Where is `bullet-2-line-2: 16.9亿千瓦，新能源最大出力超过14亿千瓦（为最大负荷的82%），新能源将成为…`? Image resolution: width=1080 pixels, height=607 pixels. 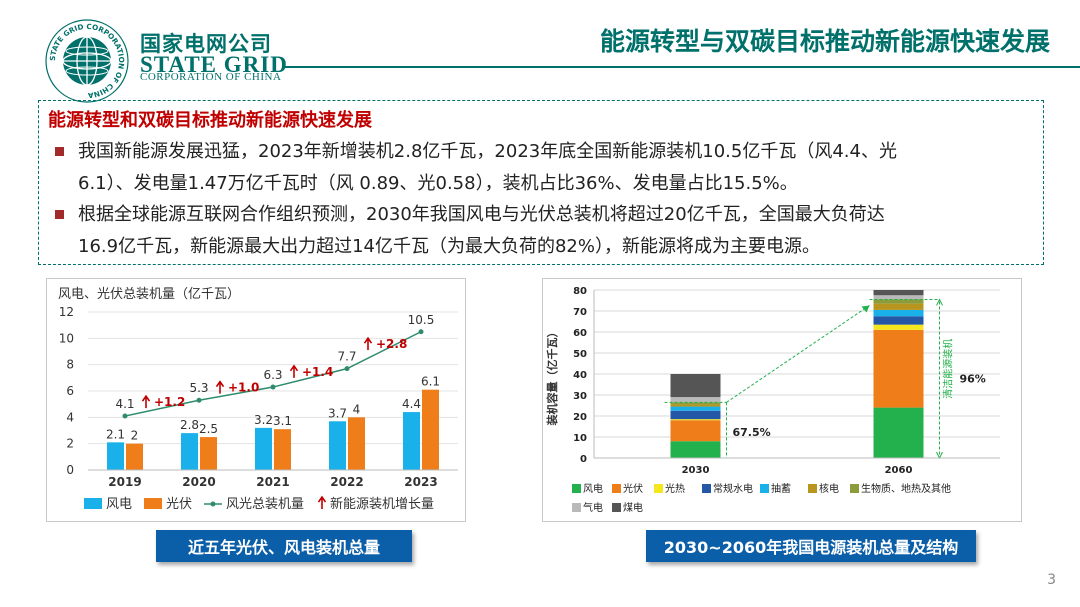
bullet-2-line-2: 16.9亿千瓦，新能源最大出力超过14亿千瓦（为最大负荷的82%），新能源将成为… is located at coordinates (449, 246).